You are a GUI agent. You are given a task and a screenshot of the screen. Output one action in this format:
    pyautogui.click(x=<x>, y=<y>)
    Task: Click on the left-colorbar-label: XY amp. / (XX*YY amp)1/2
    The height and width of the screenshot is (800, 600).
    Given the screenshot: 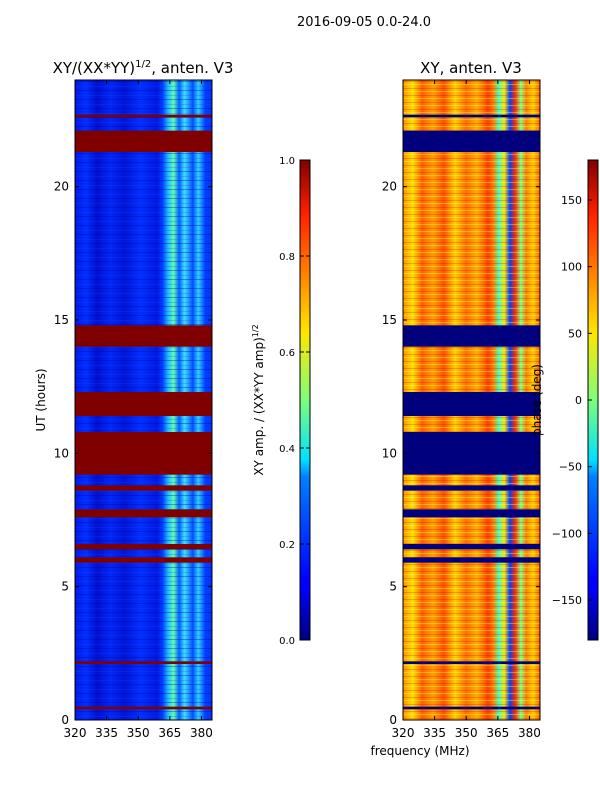 What is the action you would take?
    pyautogui.click(x=258, y=399)
    